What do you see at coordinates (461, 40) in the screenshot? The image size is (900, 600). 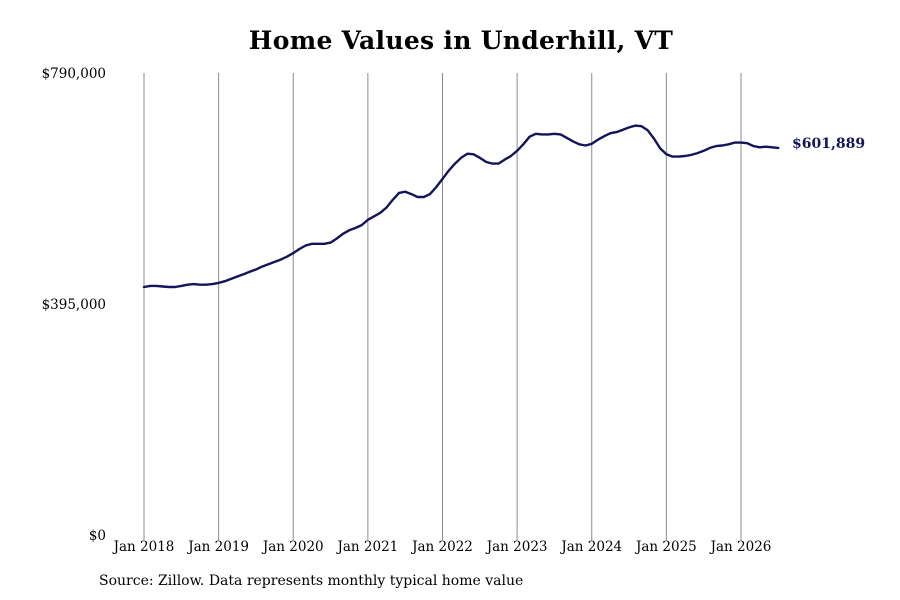 I see `chart-title: Home Values in Underhill, VT` at bounding box center [461, 40].